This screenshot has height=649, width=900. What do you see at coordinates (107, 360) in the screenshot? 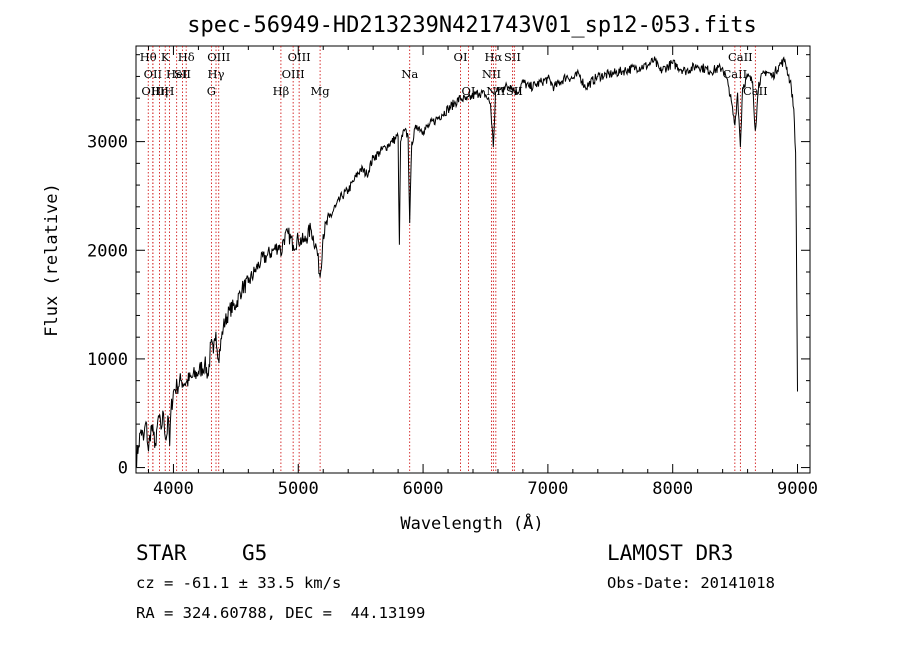
I see `y-tick-label-1: 1000` at bounding box center [107, 360].